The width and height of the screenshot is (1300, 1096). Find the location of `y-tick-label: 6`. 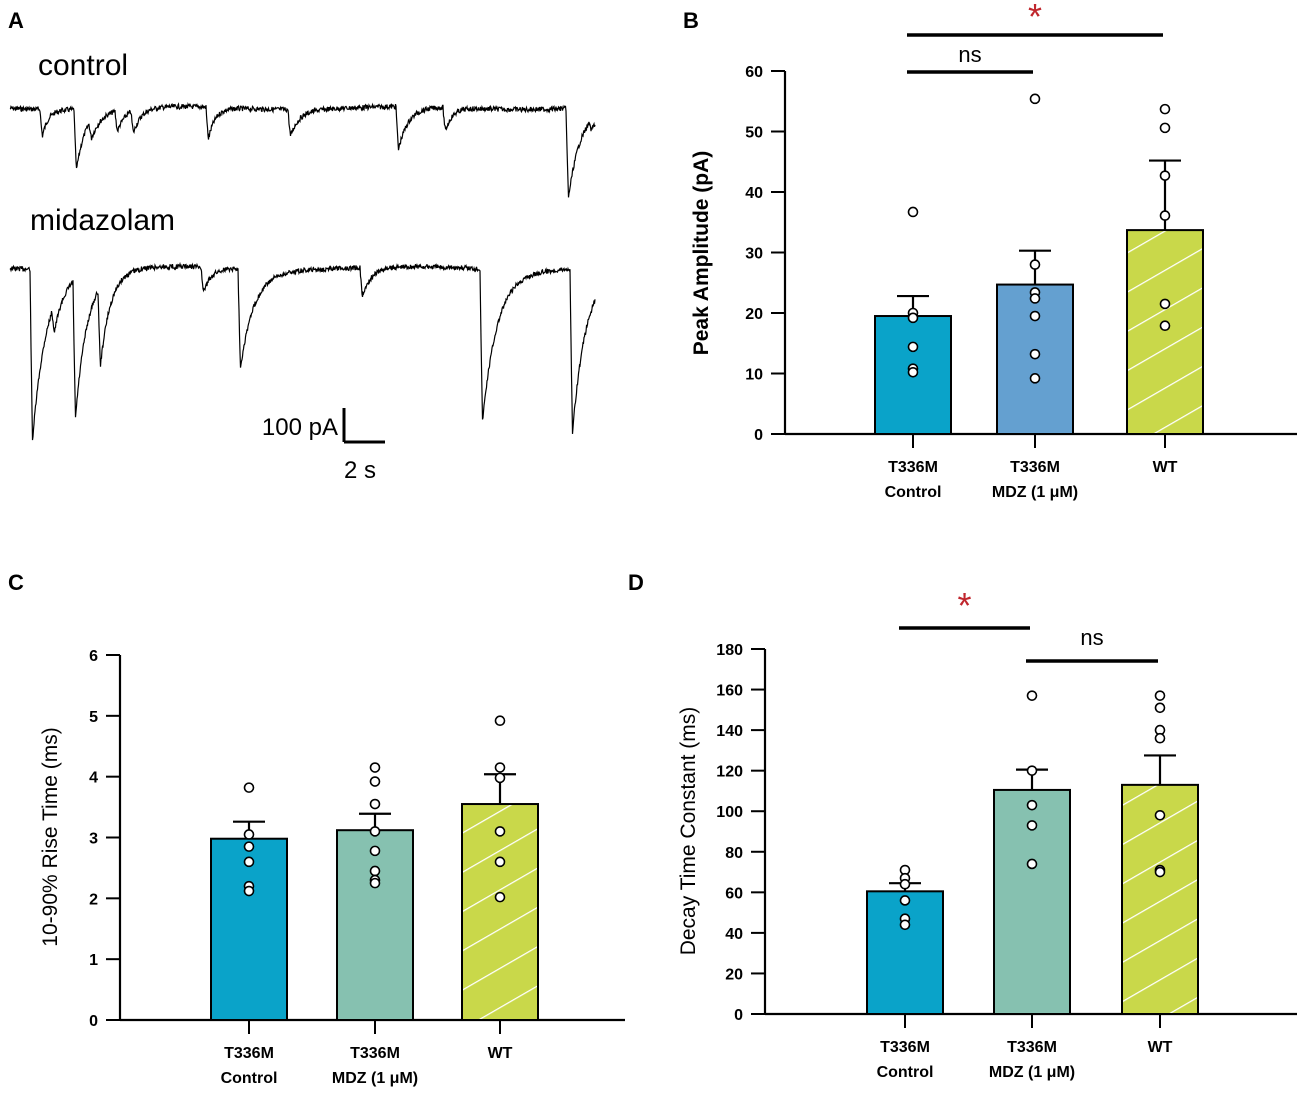

y-tick-label: 6 is located at coordinates (93, 656).